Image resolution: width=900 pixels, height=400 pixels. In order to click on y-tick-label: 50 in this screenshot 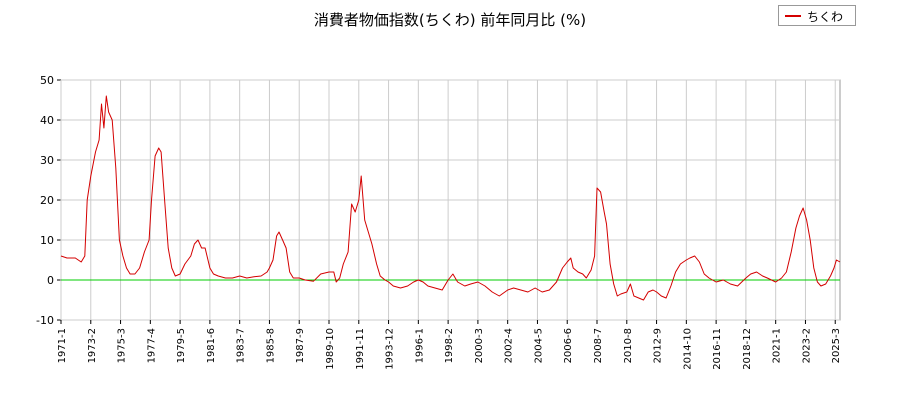, I will do `click(47, 80)`.